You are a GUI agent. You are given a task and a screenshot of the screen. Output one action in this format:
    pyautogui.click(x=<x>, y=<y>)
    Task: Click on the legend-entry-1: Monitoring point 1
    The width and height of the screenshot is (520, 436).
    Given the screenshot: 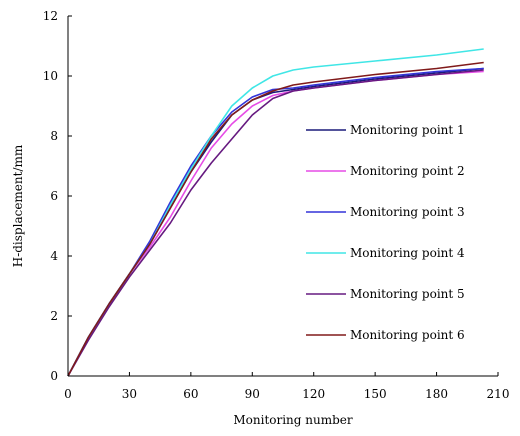 What is the action you would take?
    pyautogui.click(x=385, y=130)
    